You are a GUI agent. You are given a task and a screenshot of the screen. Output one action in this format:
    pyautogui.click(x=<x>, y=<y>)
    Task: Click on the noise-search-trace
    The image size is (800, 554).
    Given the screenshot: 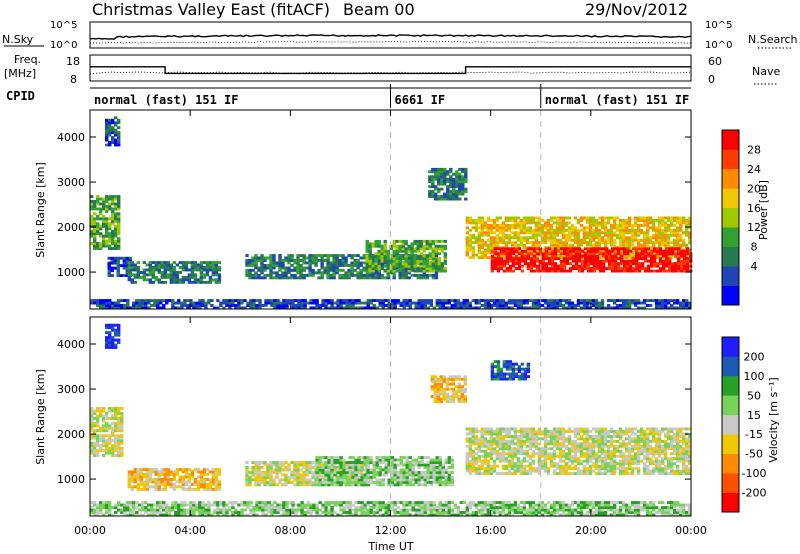 What is the action you would take?
    pyautogui.click(x=390, y=42)
    